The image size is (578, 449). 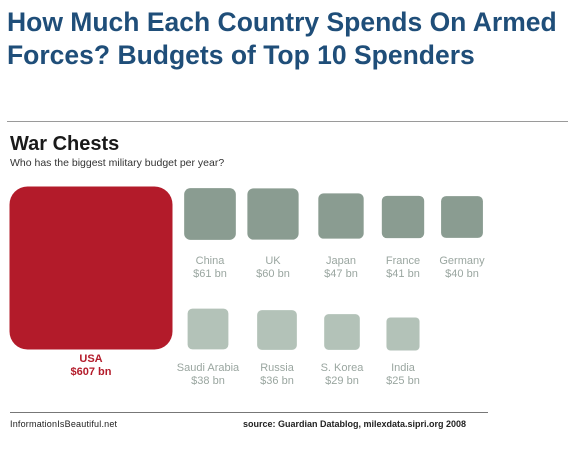 What do you see at coordinates (462, 274) in the screenshot?
I see `label-value-germany: $40 bn` at bounding box center [462, 274].